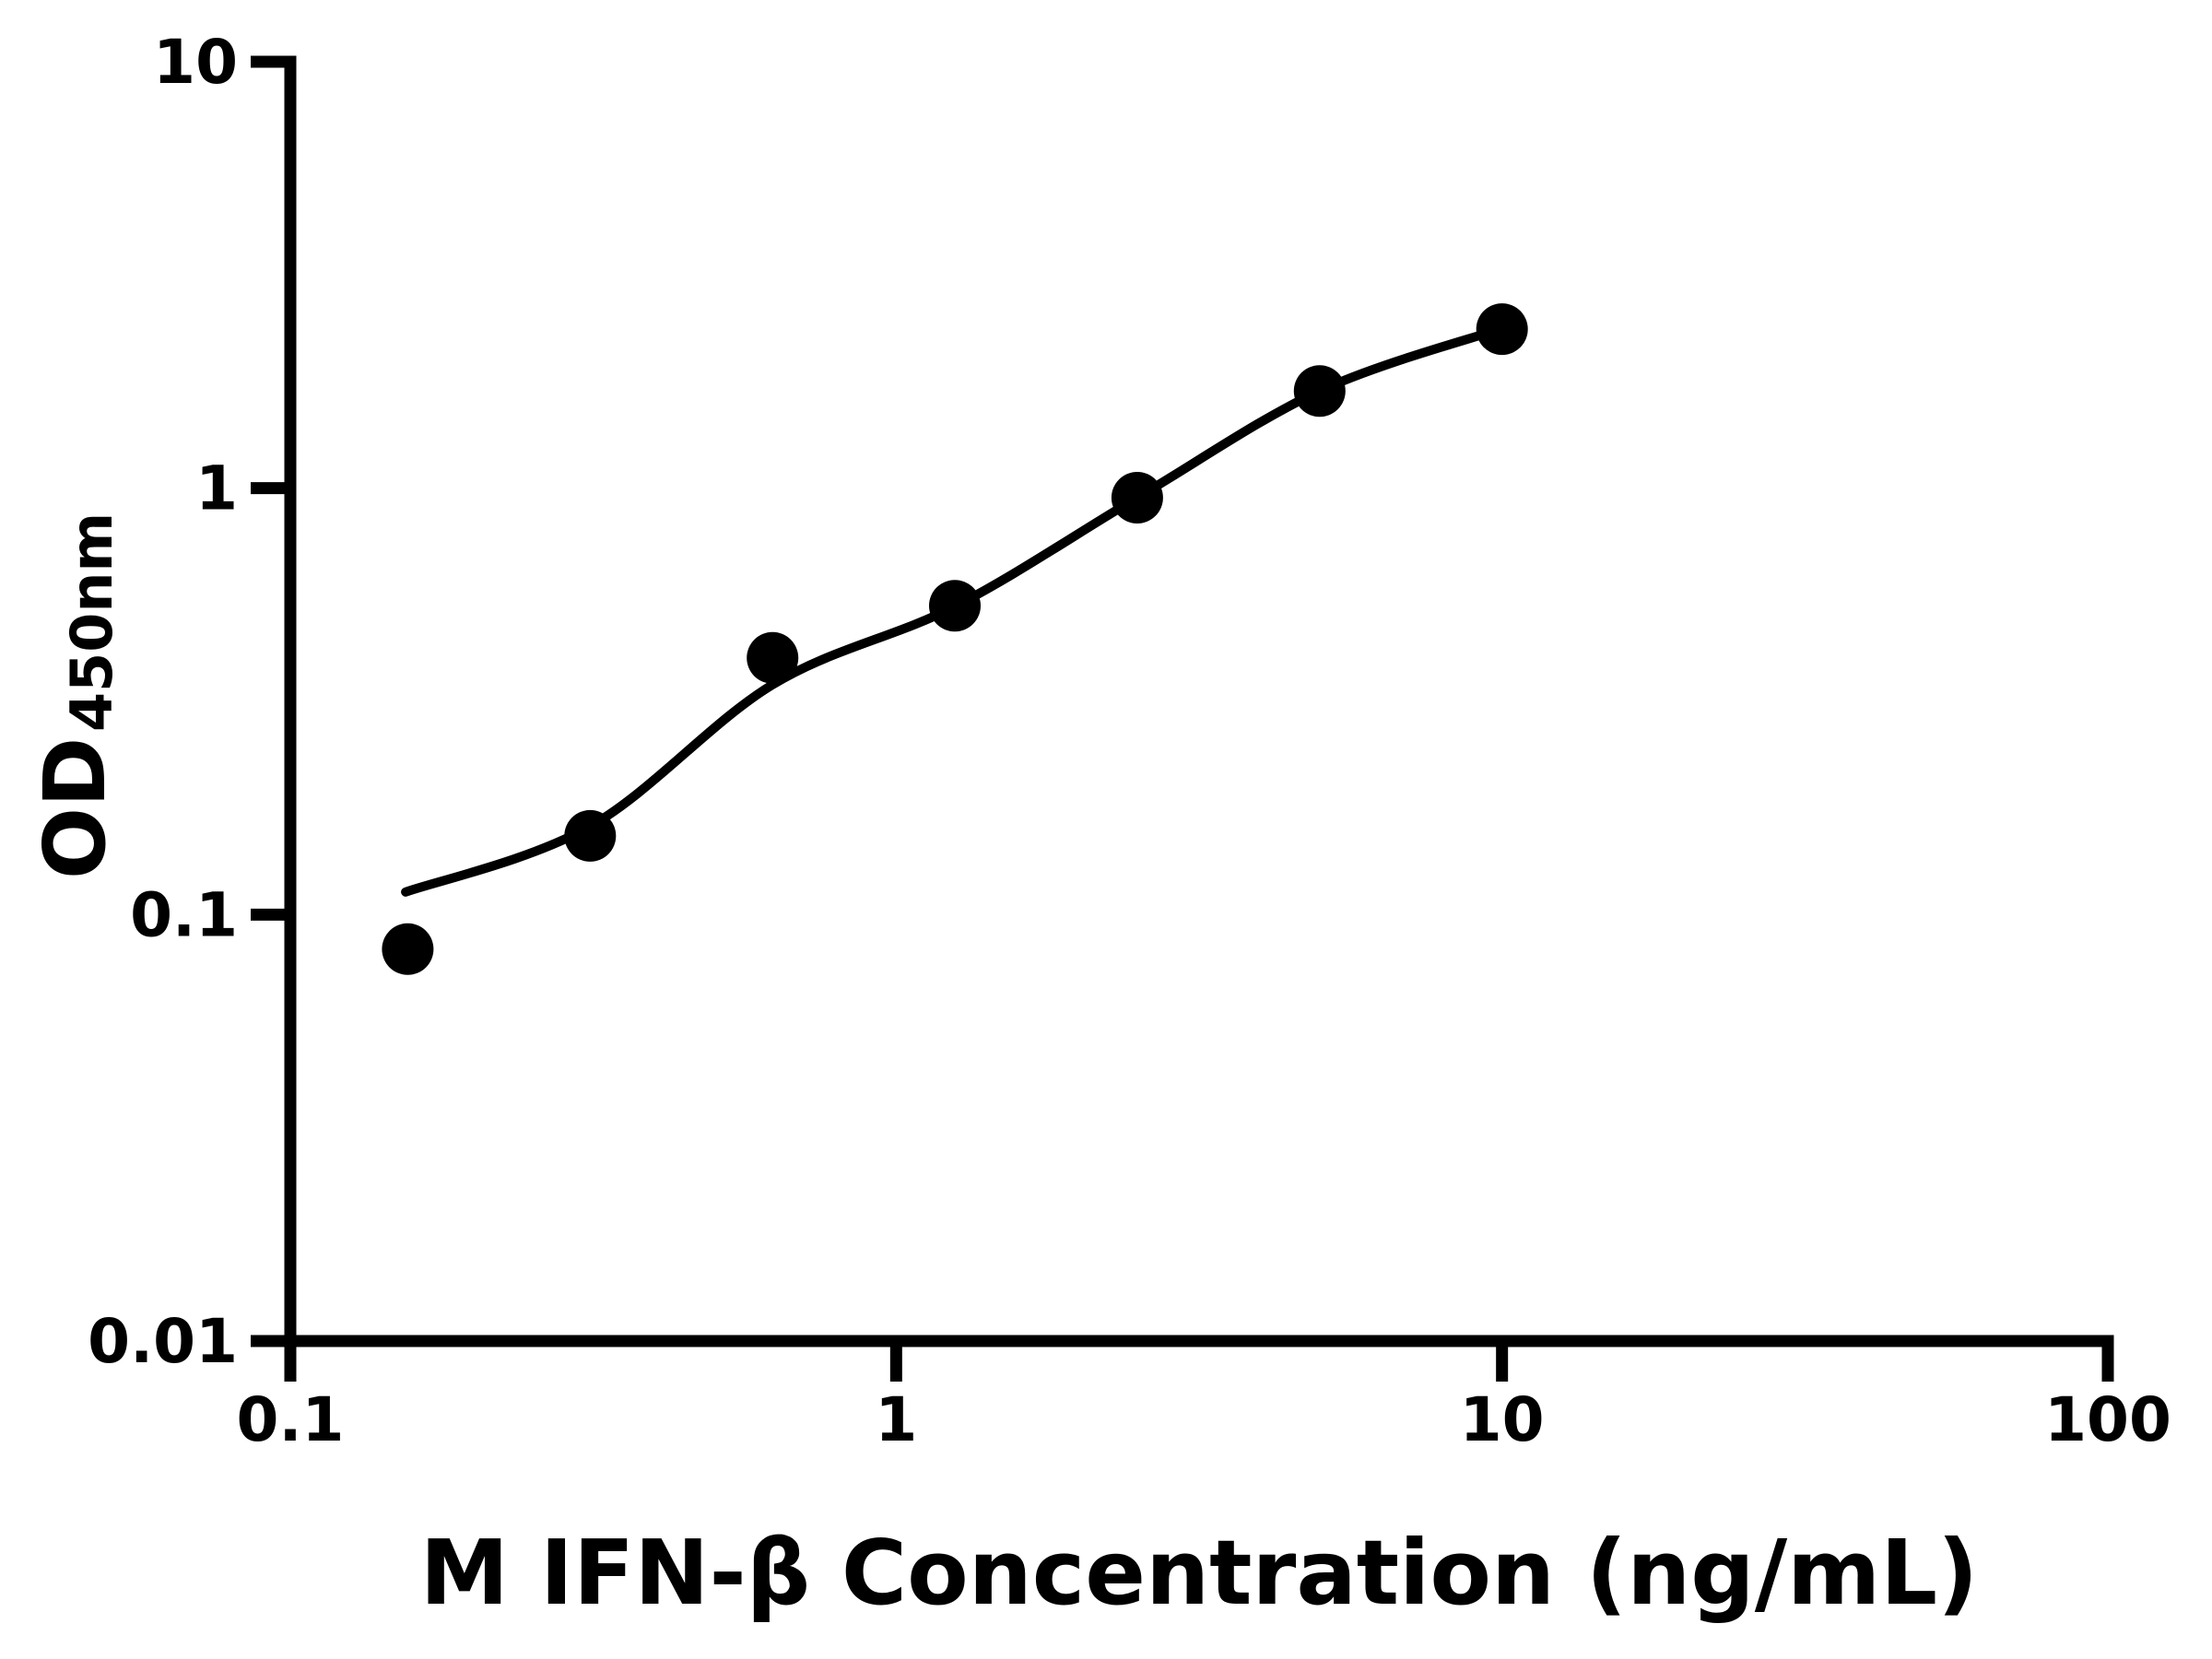 The width and height of the screenshot is (2212, 1659). What do you see at coordinates (75, 808) in the screenshot?
I see `y-axis-title-main: OD` at bounding box center [75, 808].